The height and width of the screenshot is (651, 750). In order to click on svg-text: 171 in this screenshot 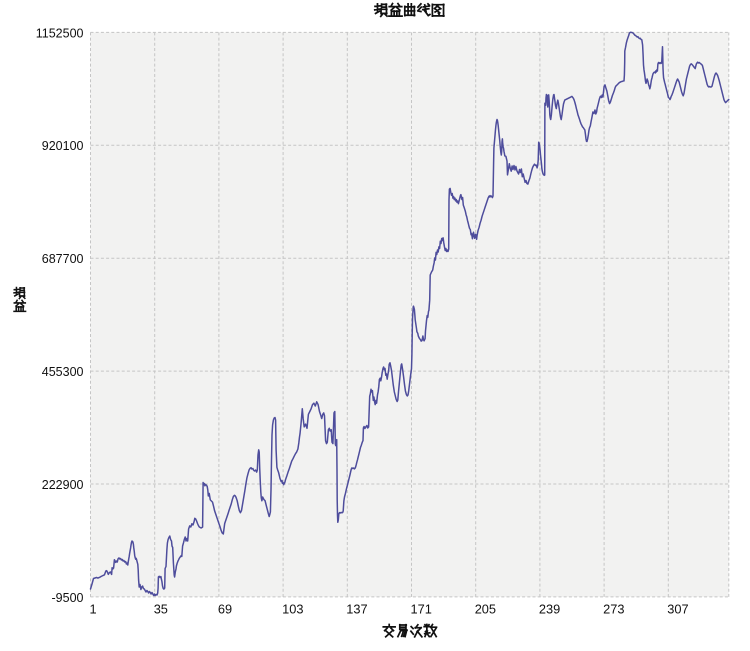, I will do `click(421, 609)`.